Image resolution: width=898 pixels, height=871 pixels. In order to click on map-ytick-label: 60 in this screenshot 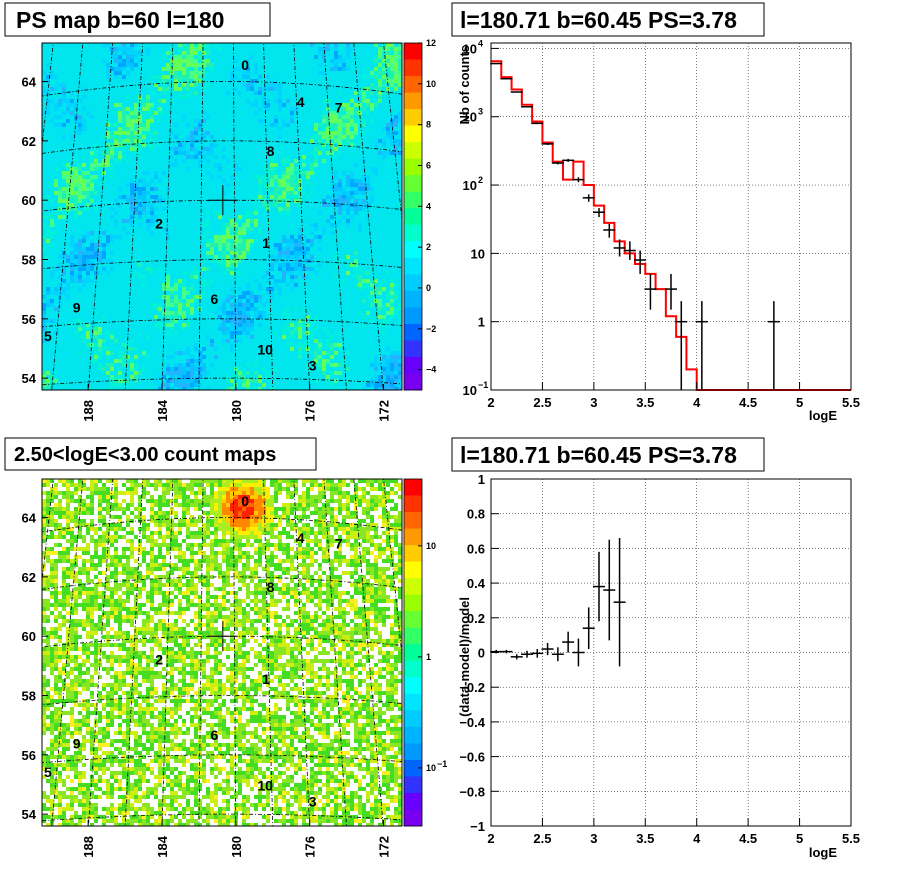, I will do `click(29, 200)`.